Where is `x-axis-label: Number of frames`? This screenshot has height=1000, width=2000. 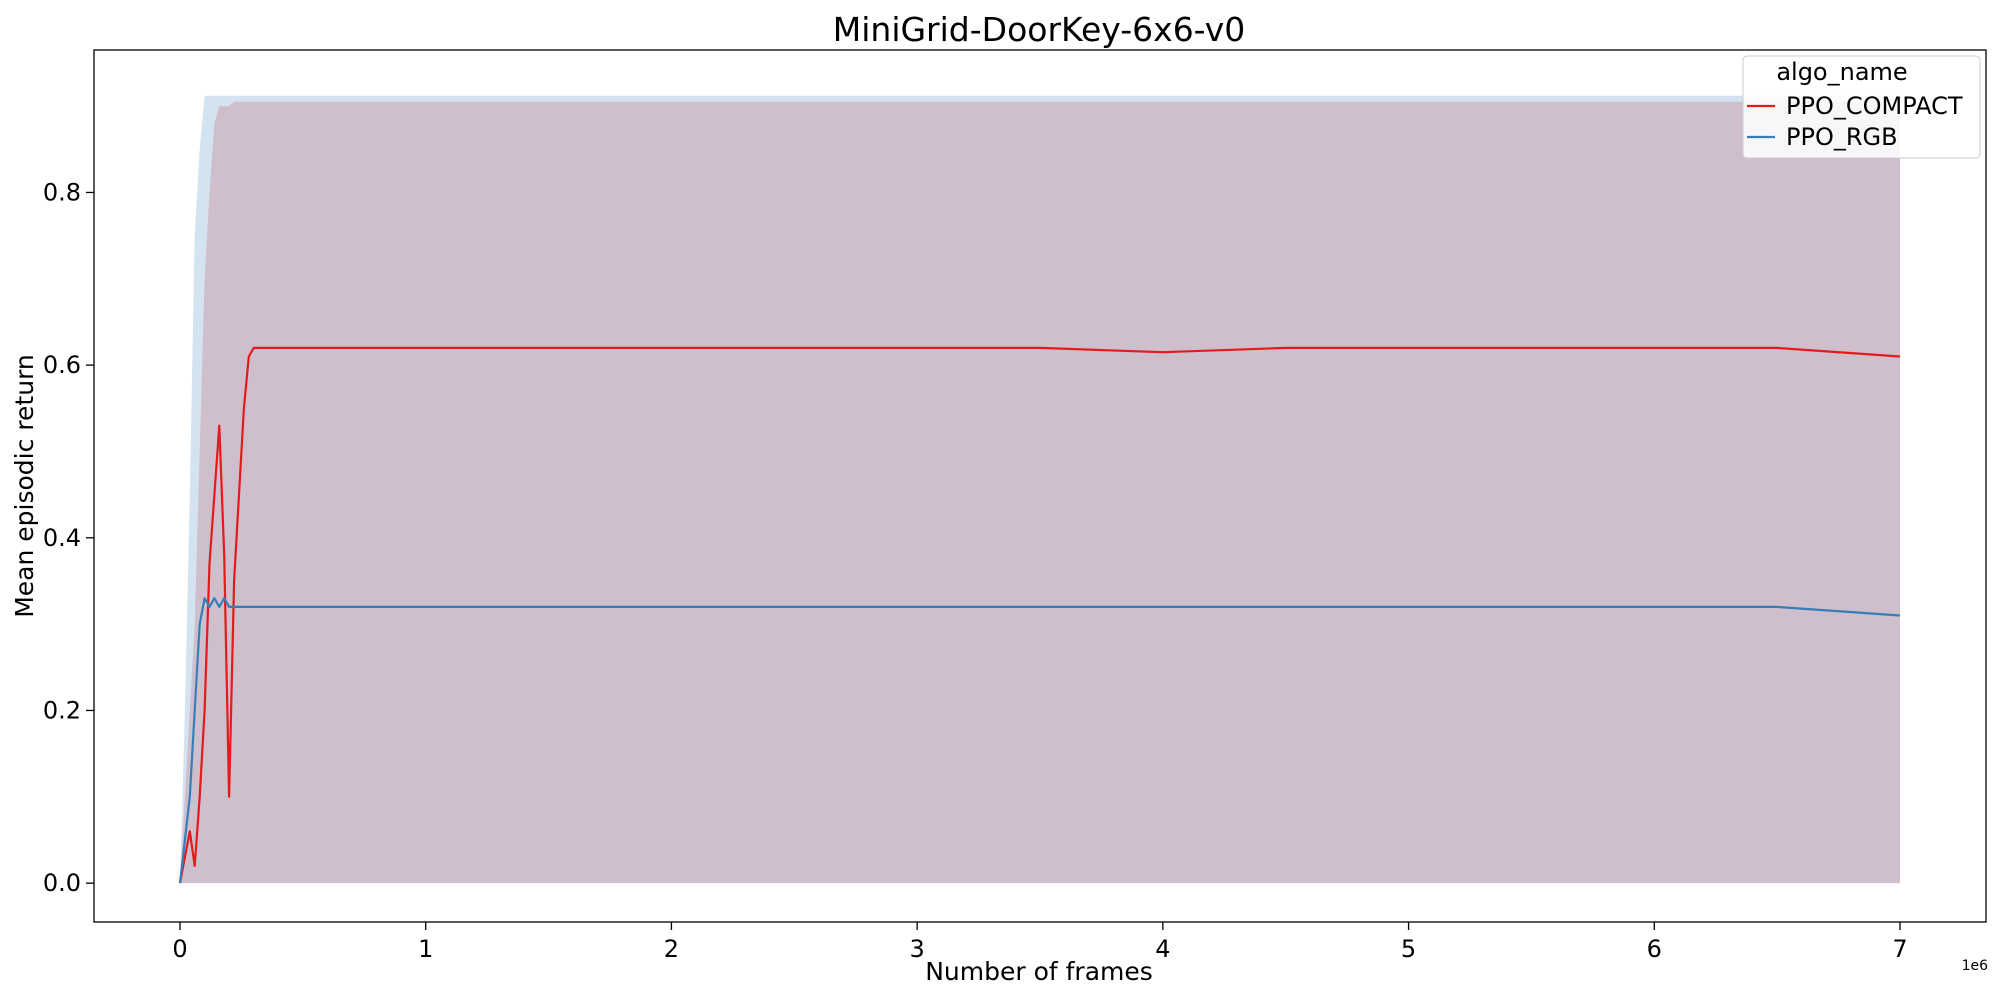 x-axis-label: Number of frames is located at coordinates (1039, 971).